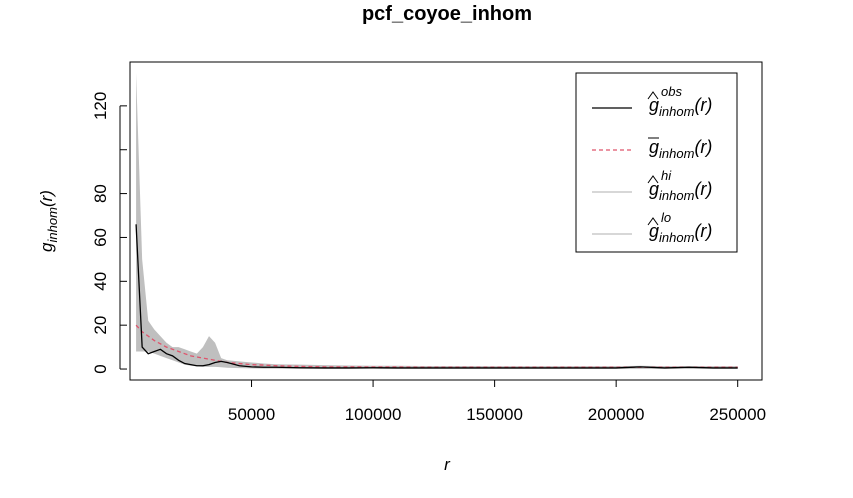 This screenshot has width=853, height=498. I want to click on svg-text: ginhom(r), so click(48, 221).